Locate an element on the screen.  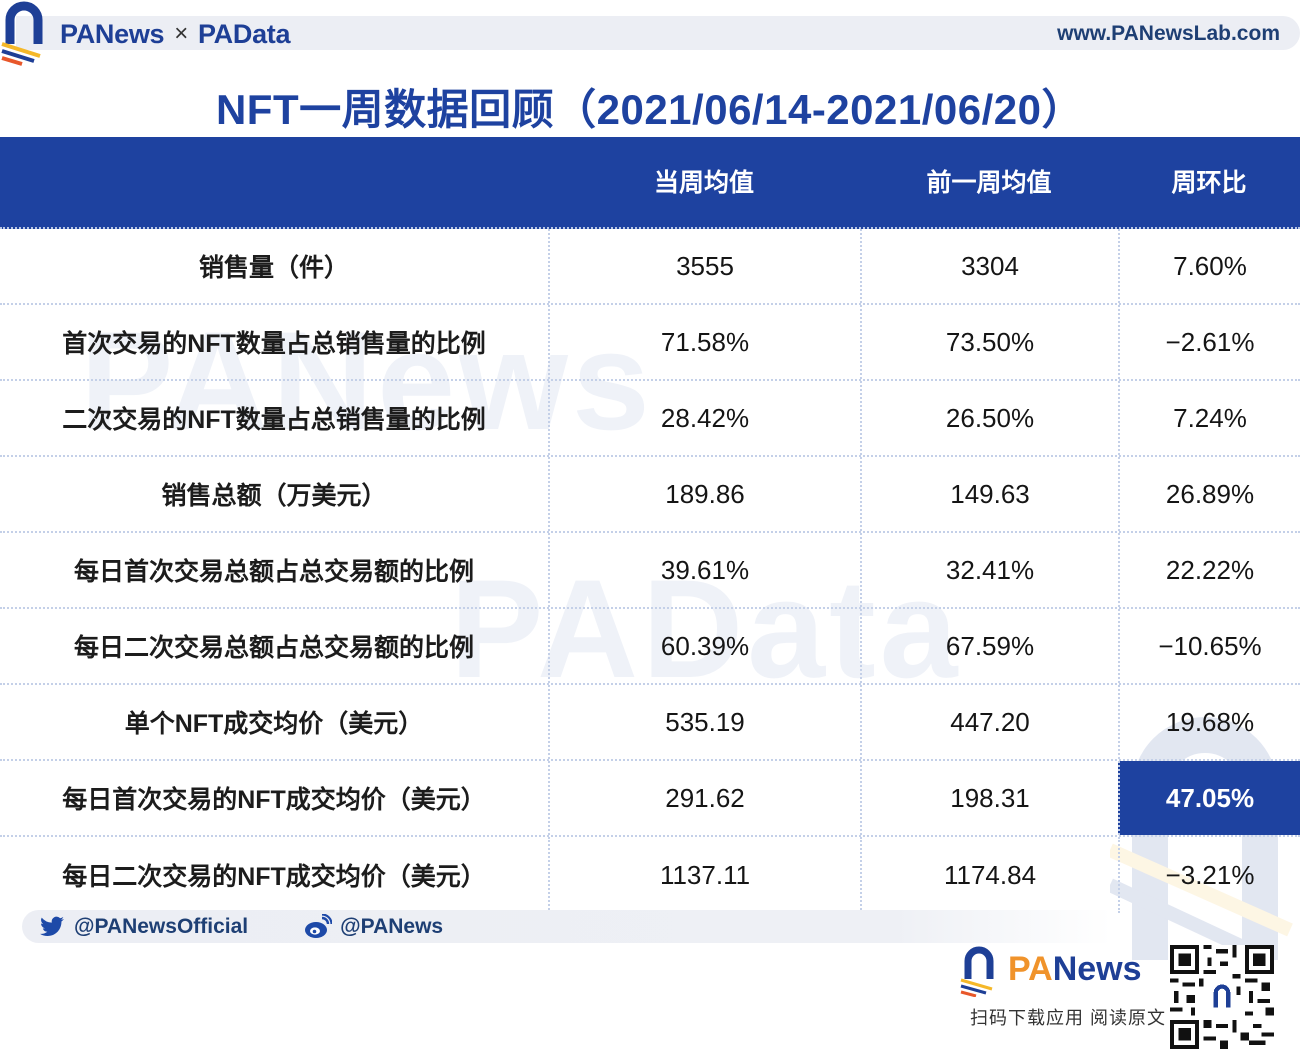
row-label: 销售总额（万美元） is located at coordinates (274, 496).